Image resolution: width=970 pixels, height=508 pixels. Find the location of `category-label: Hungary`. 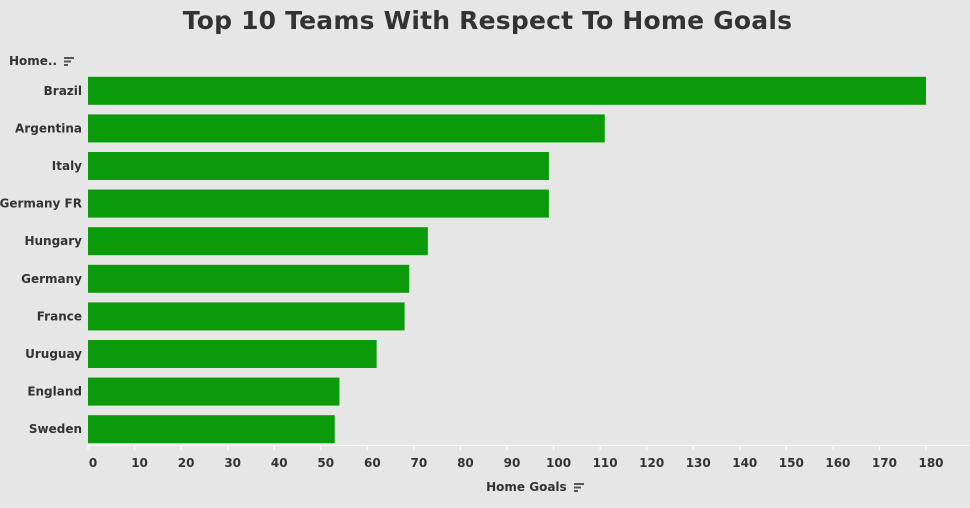

category-label: Hungary is located at coordinates (53, 241).